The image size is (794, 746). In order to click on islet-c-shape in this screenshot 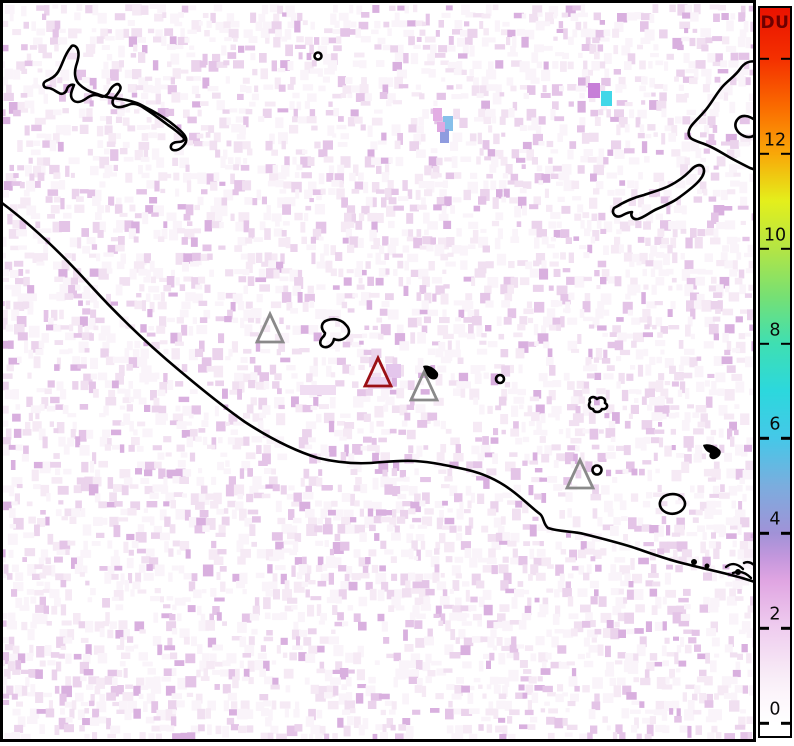, I will do `click(672, 504)`.